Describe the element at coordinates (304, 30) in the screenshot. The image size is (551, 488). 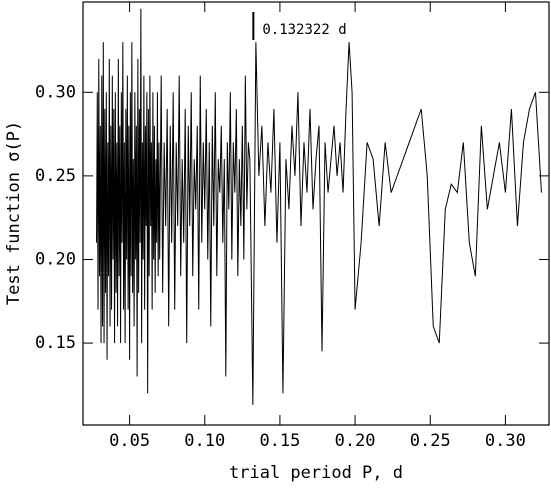
I see `annotation-label: 0.132322 d` at that location.